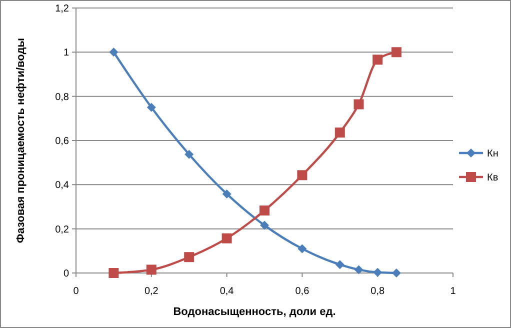 The width and height of the screenshot is (511, 328). Describe the element at coordinates (492, 178) in the screenshot. I see `legend-label: Кв` at that location.